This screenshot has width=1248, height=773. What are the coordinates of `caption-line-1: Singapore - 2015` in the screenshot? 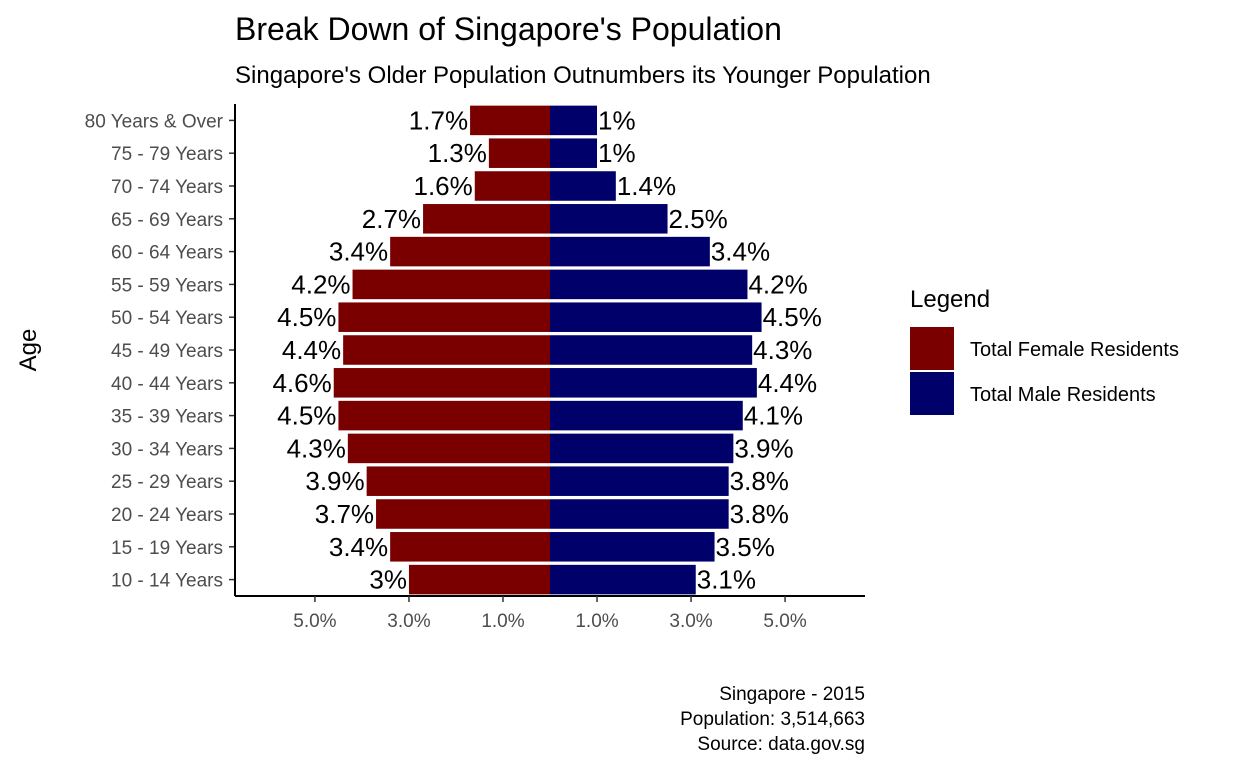 It's located at (792, 694).